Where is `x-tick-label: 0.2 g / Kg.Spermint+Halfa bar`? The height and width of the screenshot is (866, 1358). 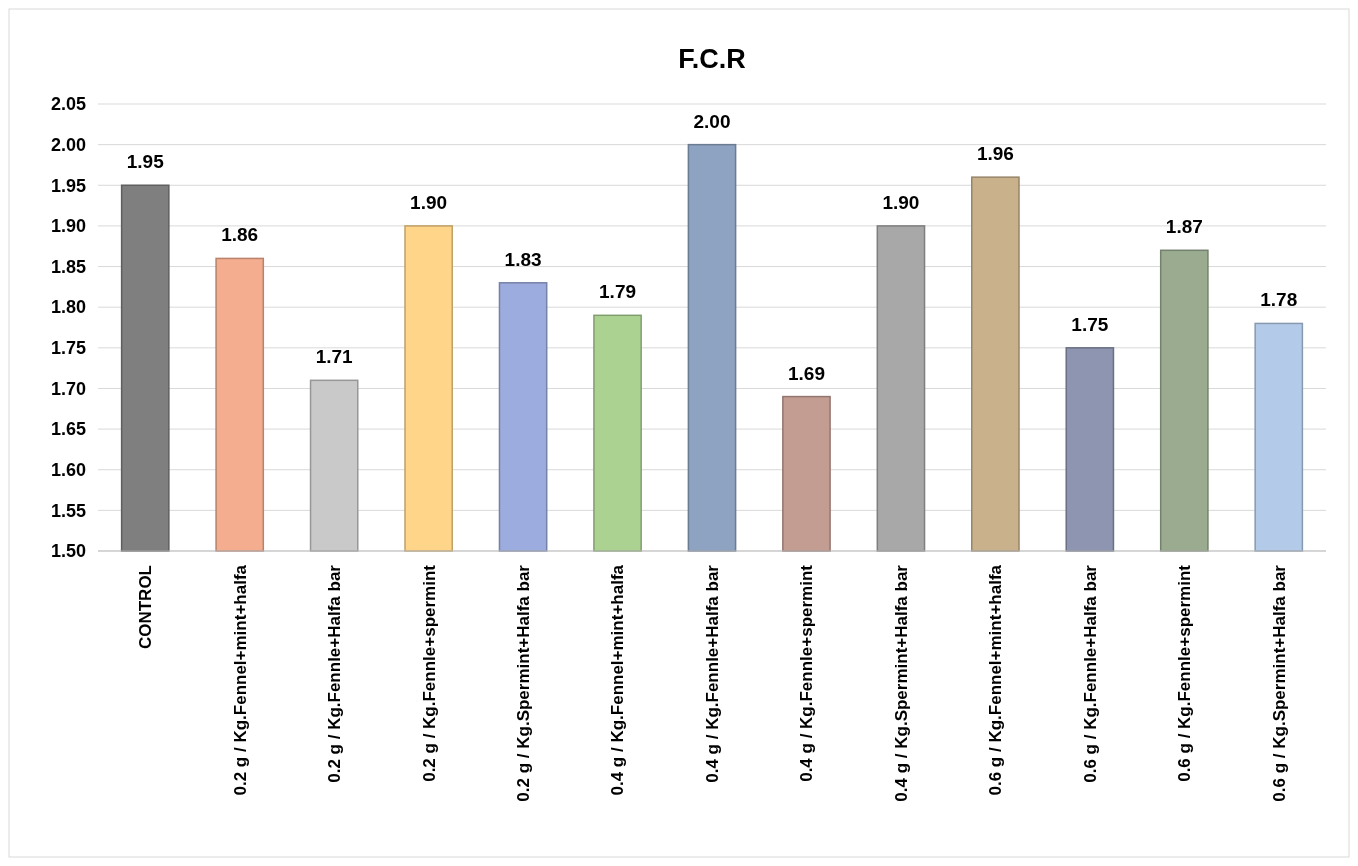 x-tick-label: 0.2 g / Kg.Spermint+Halfa bar is located at coordinates (524, 683).